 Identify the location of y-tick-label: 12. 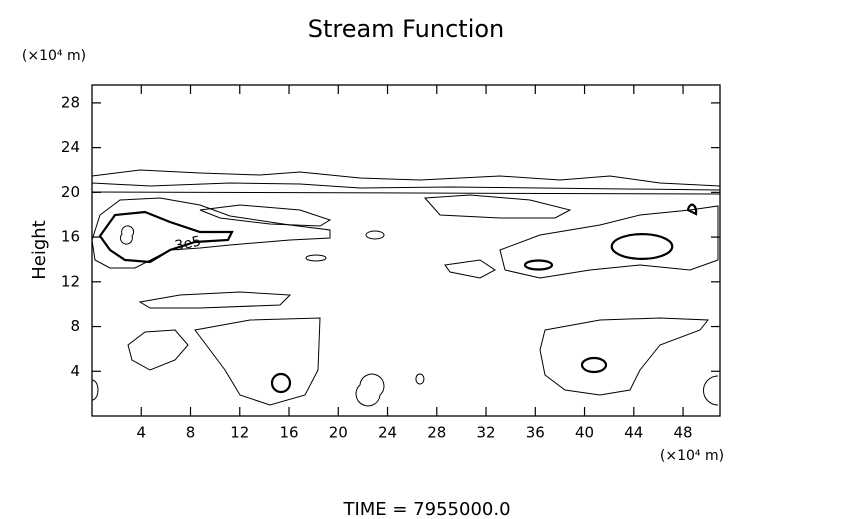
(70, 281).